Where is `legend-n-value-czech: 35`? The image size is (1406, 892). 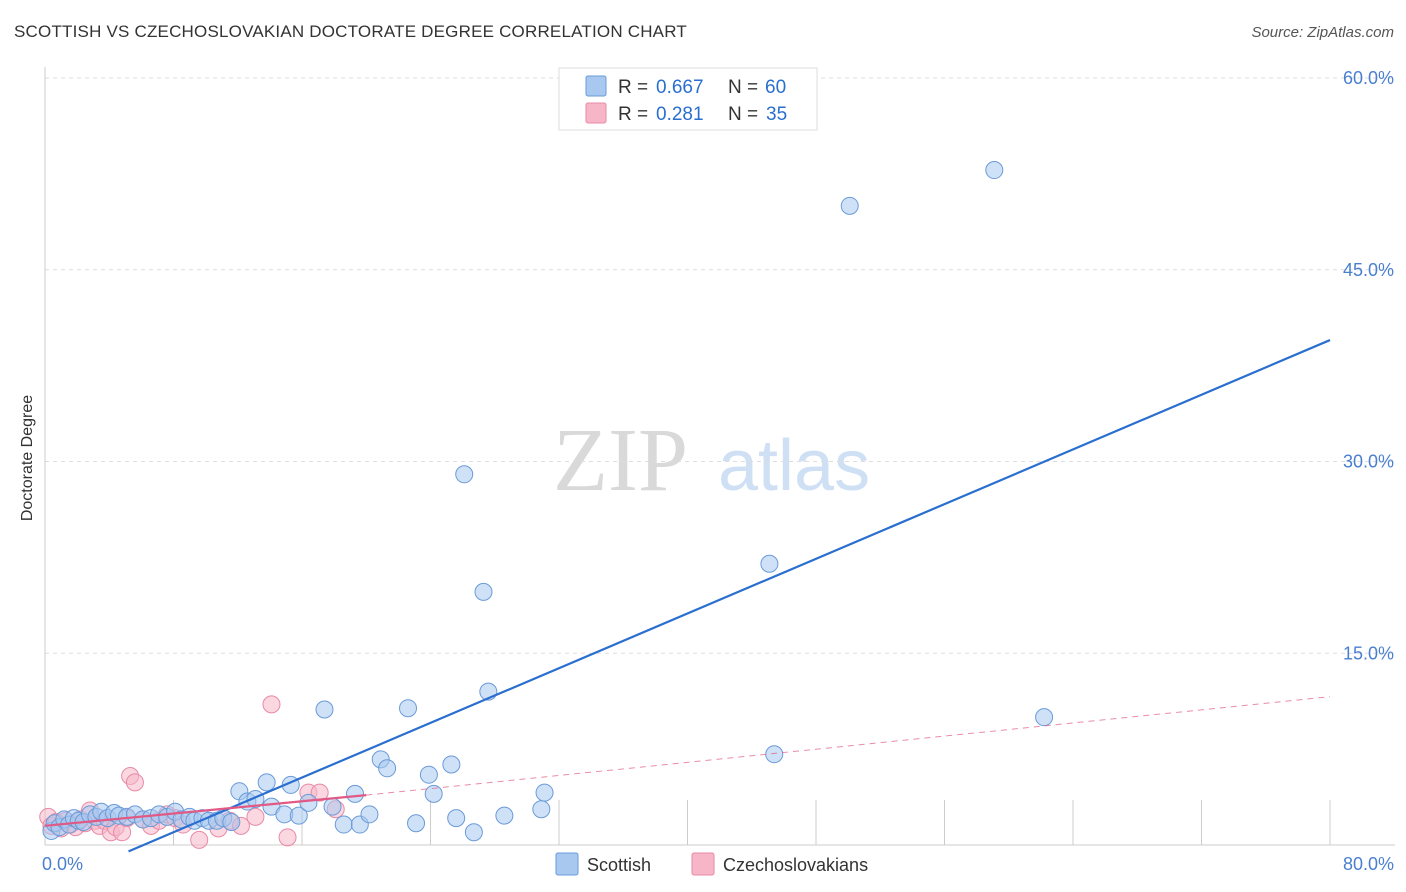 legend-n-value-czech: 35 is located at coordinates (776, 114).